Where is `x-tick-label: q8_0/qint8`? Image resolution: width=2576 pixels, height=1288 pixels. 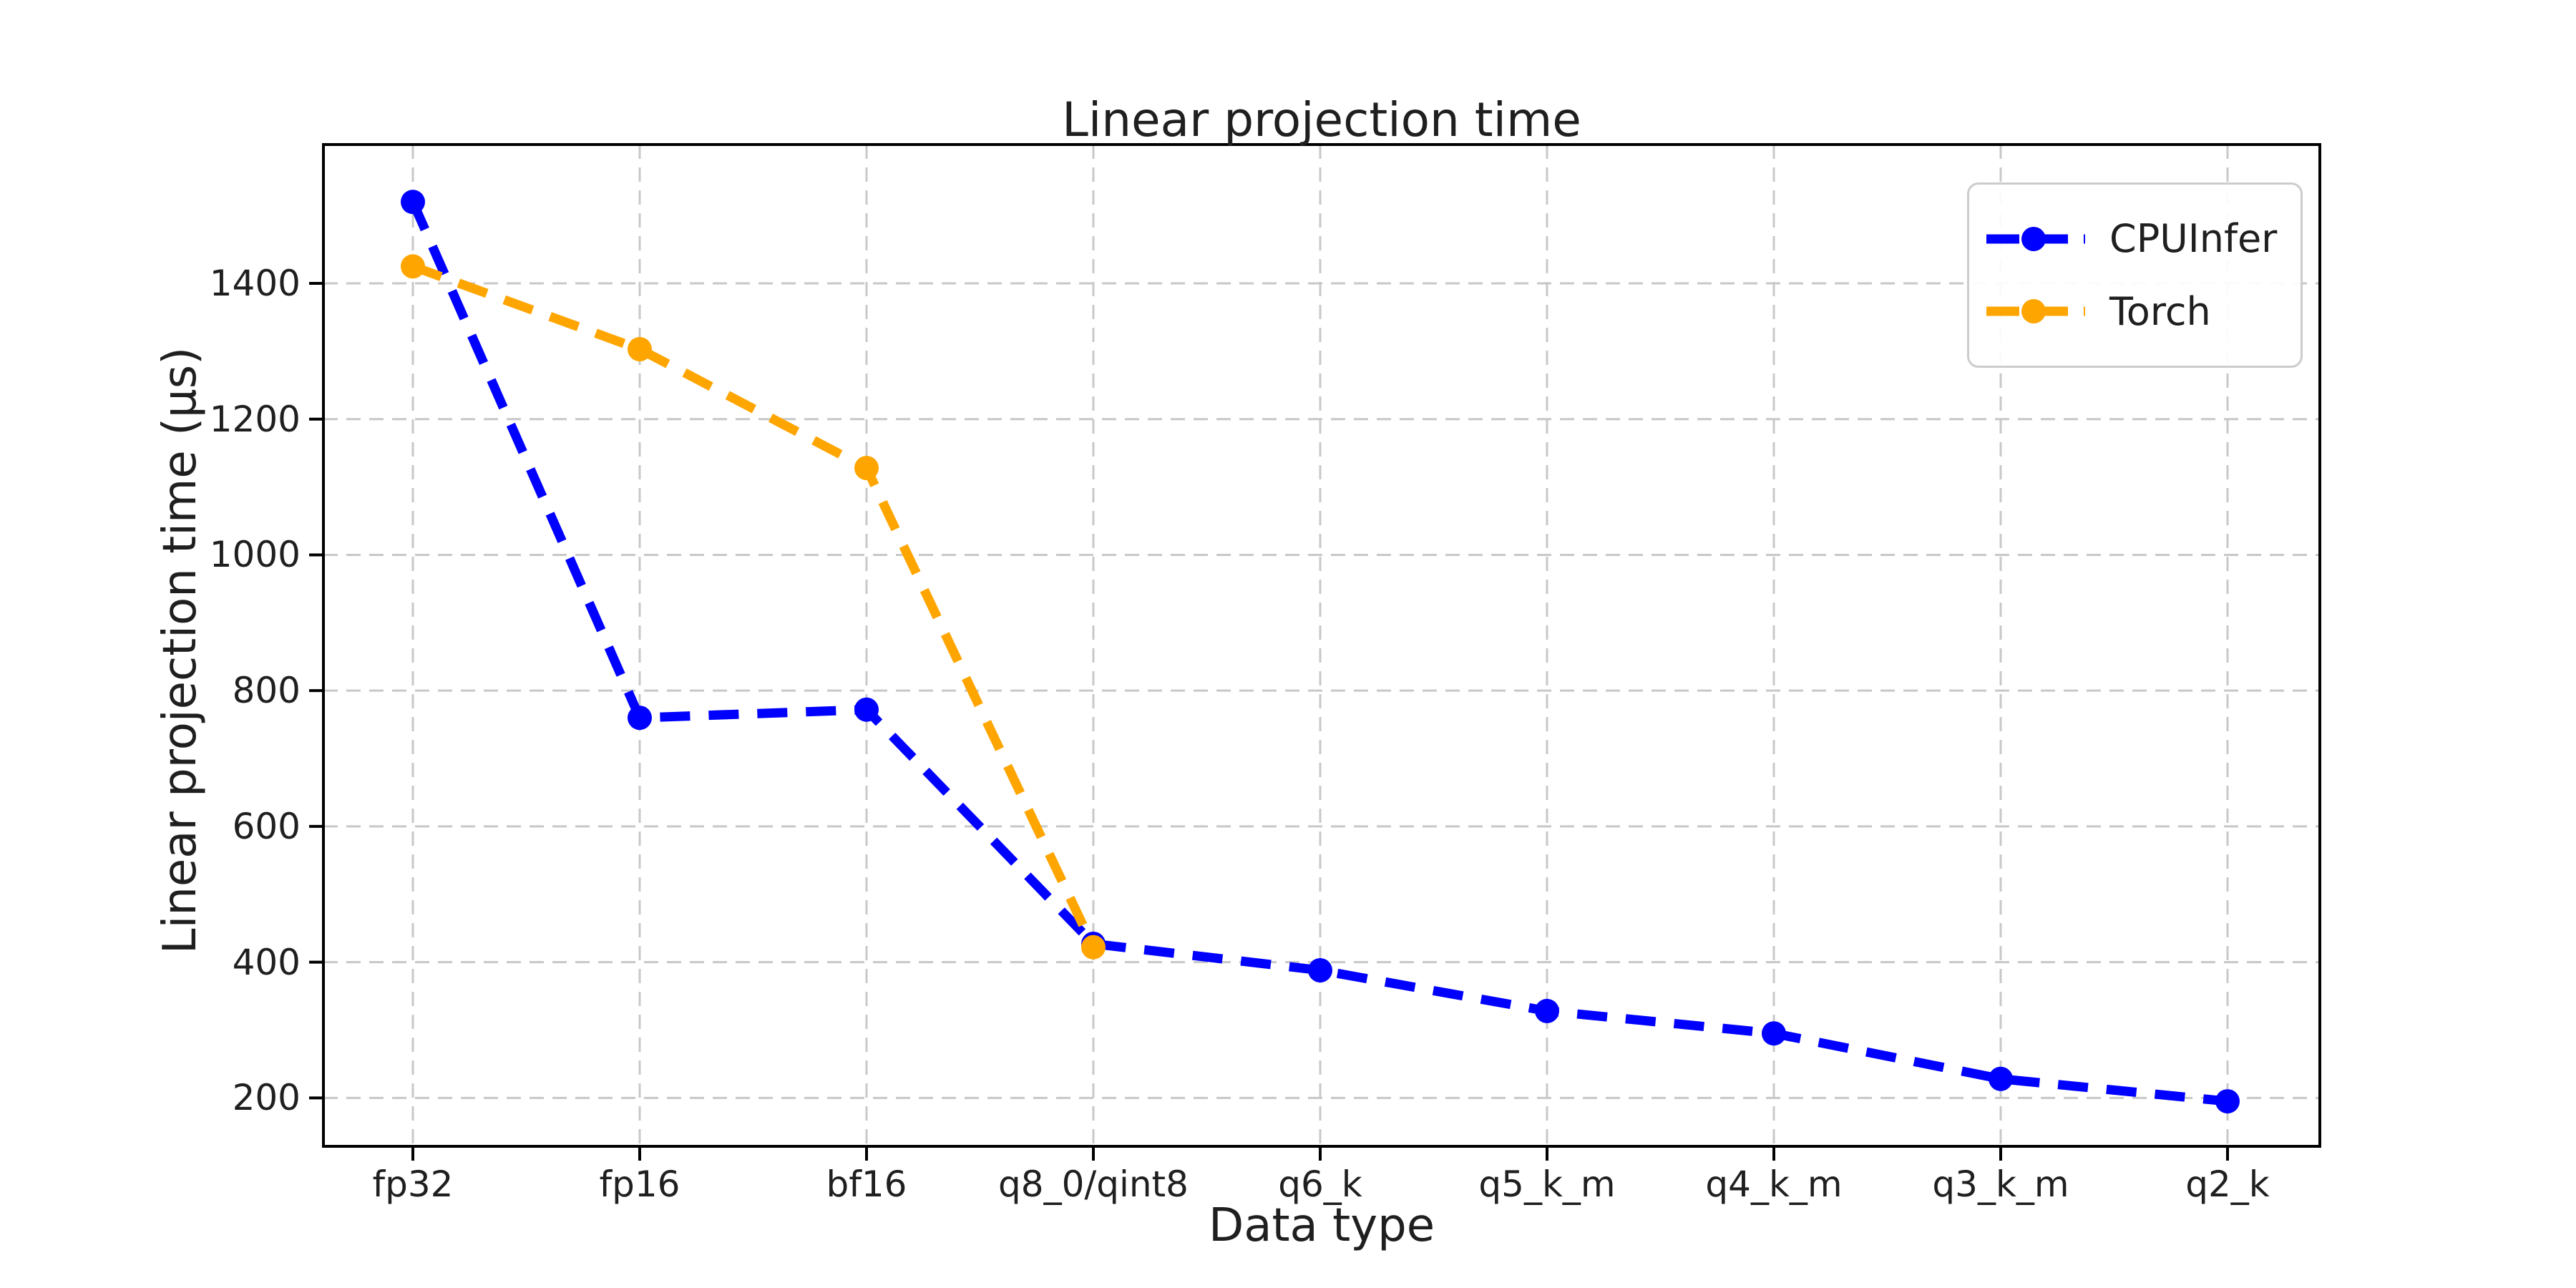 x-tick-label: q8_0/qint8 is located at coordinates (1093, 1184).